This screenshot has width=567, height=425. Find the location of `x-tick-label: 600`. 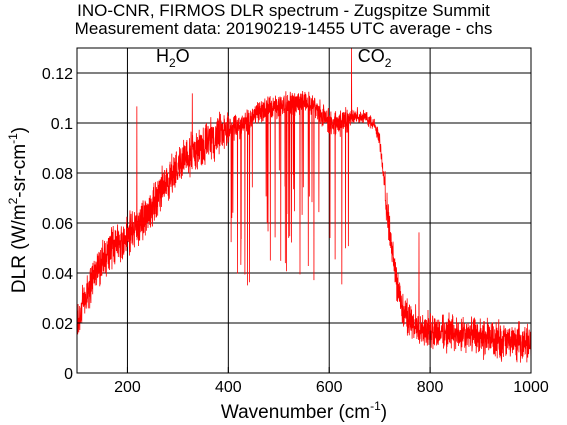

x-tick-label: 600 is located at coordinates (329, 387).